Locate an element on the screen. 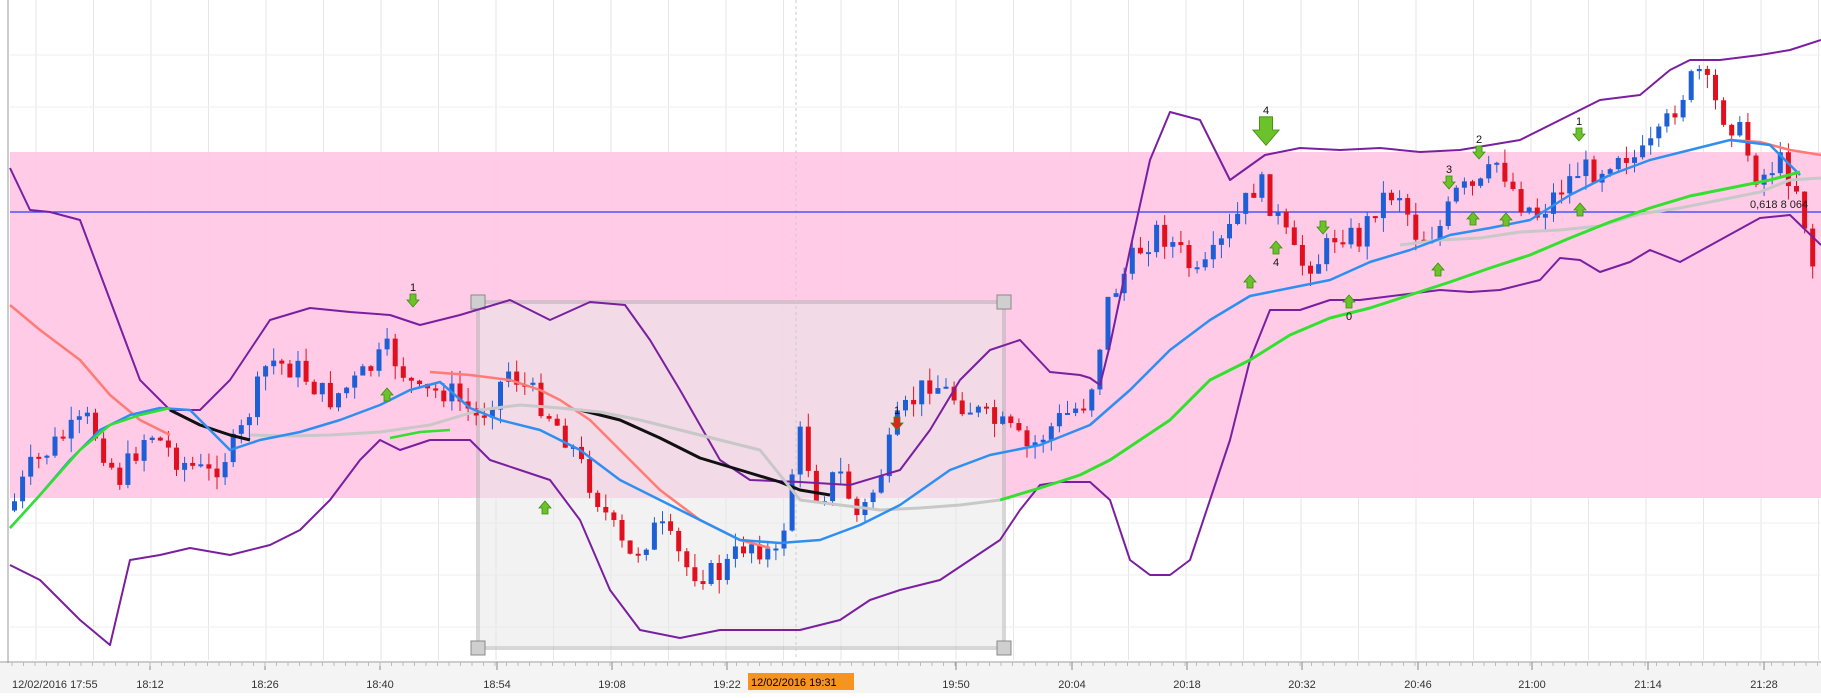 This screenshot has width=1821, height=698. time-label: 20:46 is located at coordinates (1418, 685).